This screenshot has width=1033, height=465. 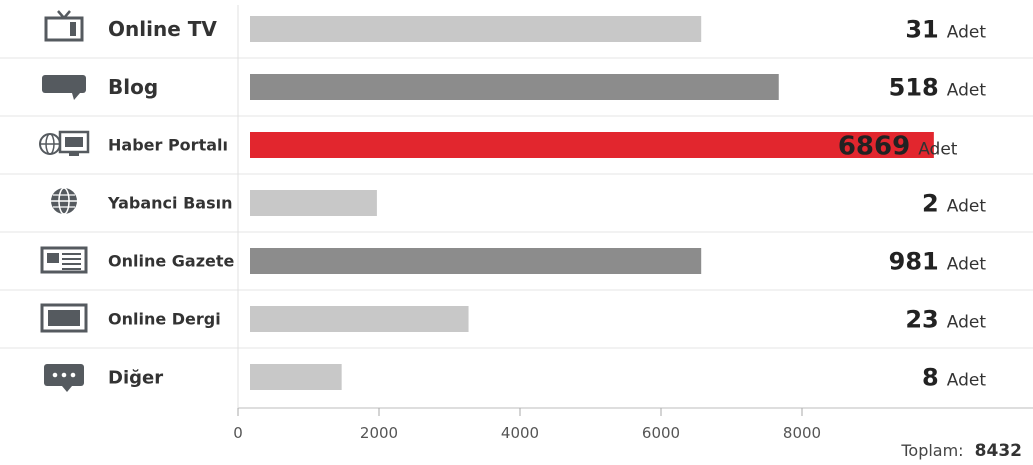 I want to click on magazine-icon, so click(x=64, y=318).